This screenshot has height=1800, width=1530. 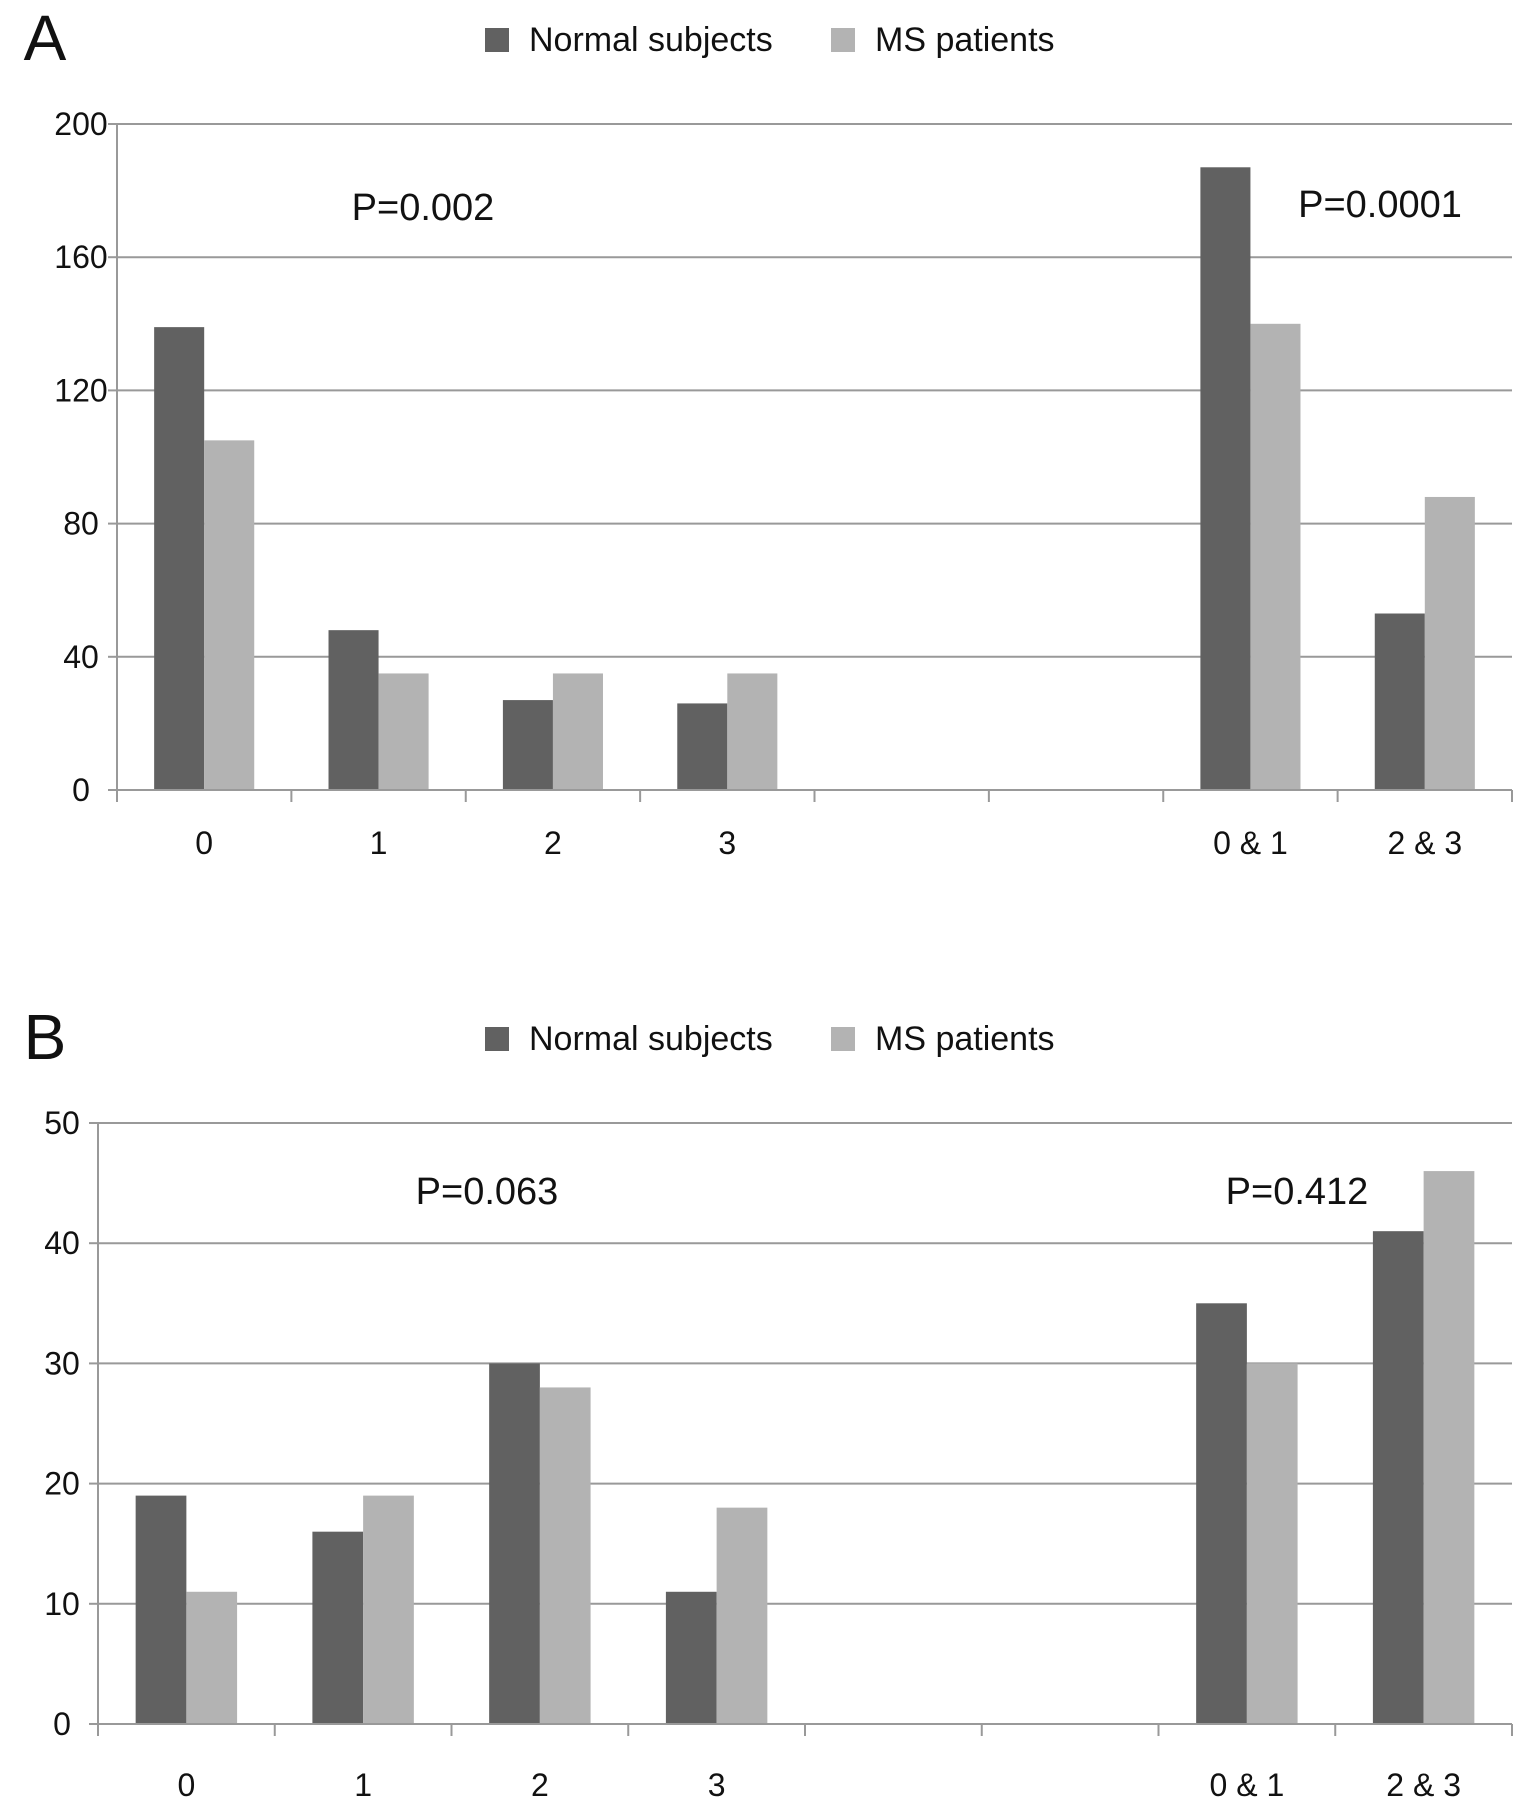 I want to click on y-tick-label: 160, so click(x=80, y=257).